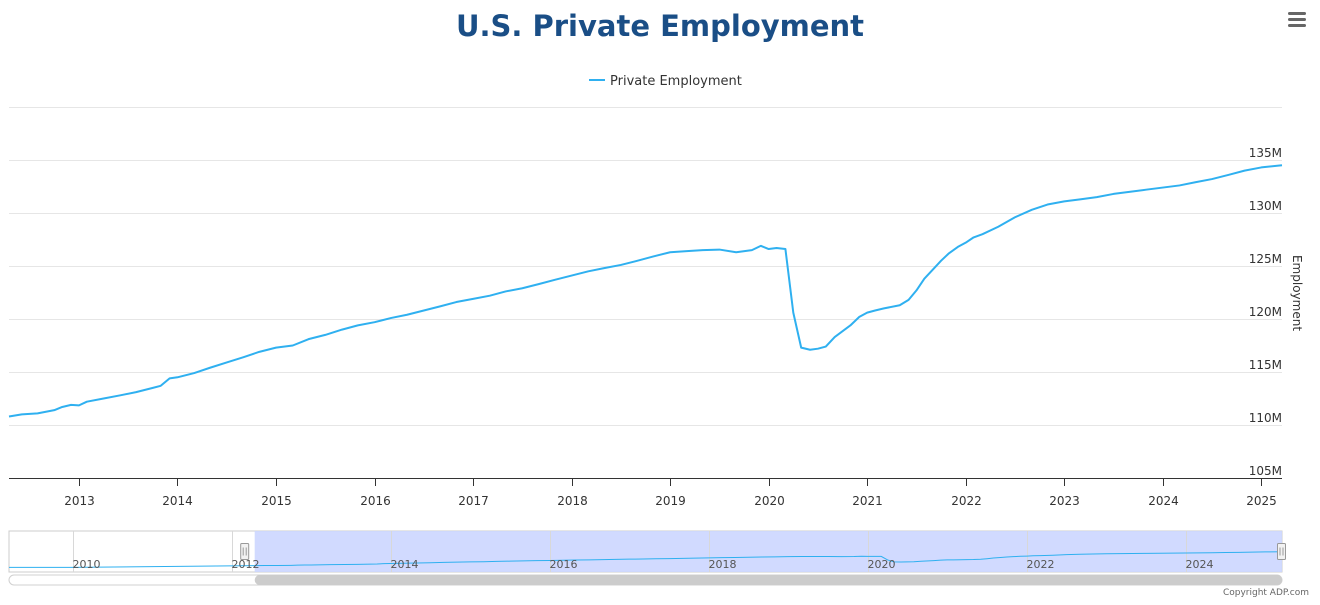  What do you see at coordinates (1266, 593) in the screenshot?
I see `chart-credit: Copyright ADP.com` at bounding box center [1266, 593].